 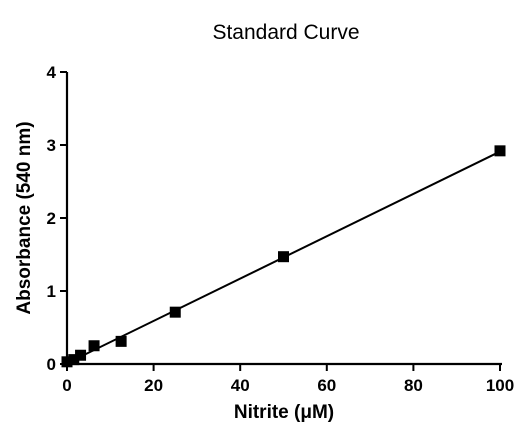 I want to click on chart-title: Standard Curve, so click(x=285, y=32).